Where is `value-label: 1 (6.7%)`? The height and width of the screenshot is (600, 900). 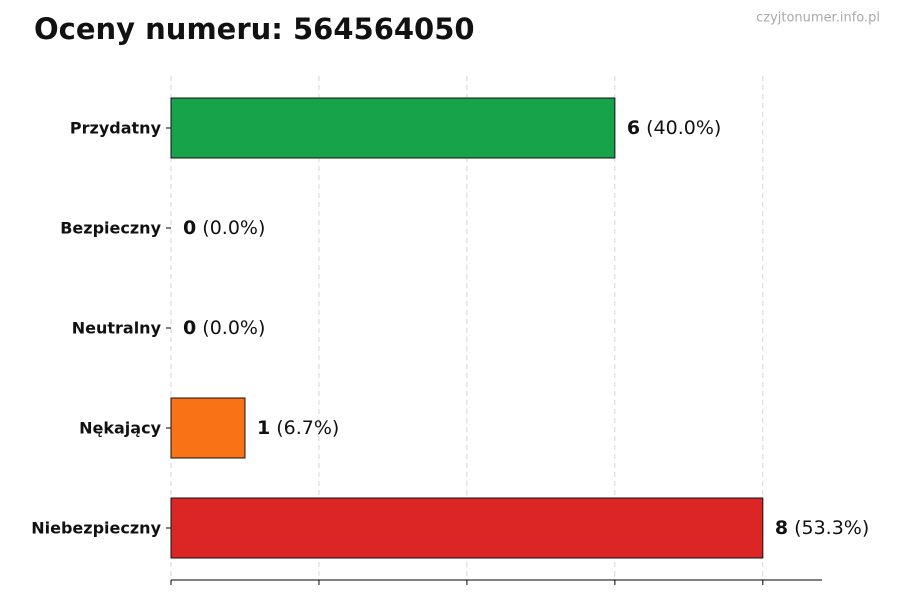 value-label: 1 (6.7%) is located at coordinates (298, 428).